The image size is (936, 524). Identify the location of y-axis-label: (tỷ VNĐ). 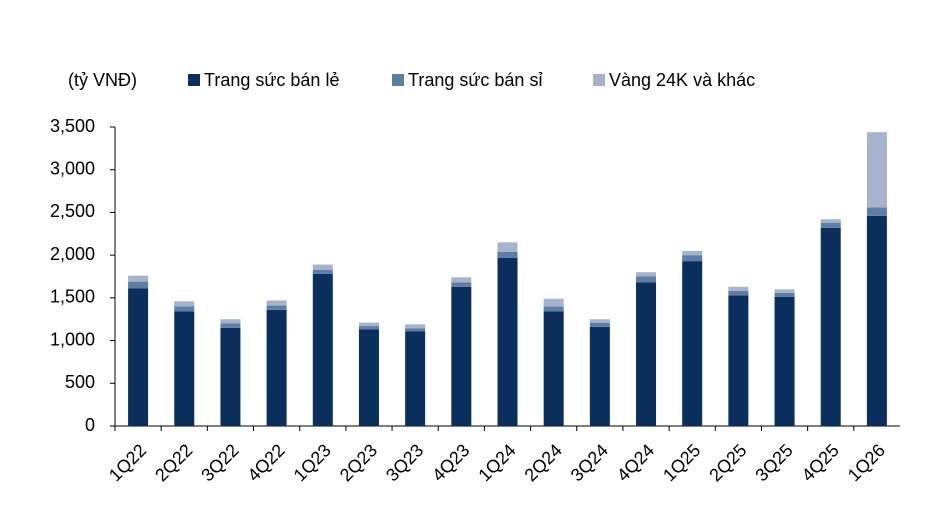
(102, 80).